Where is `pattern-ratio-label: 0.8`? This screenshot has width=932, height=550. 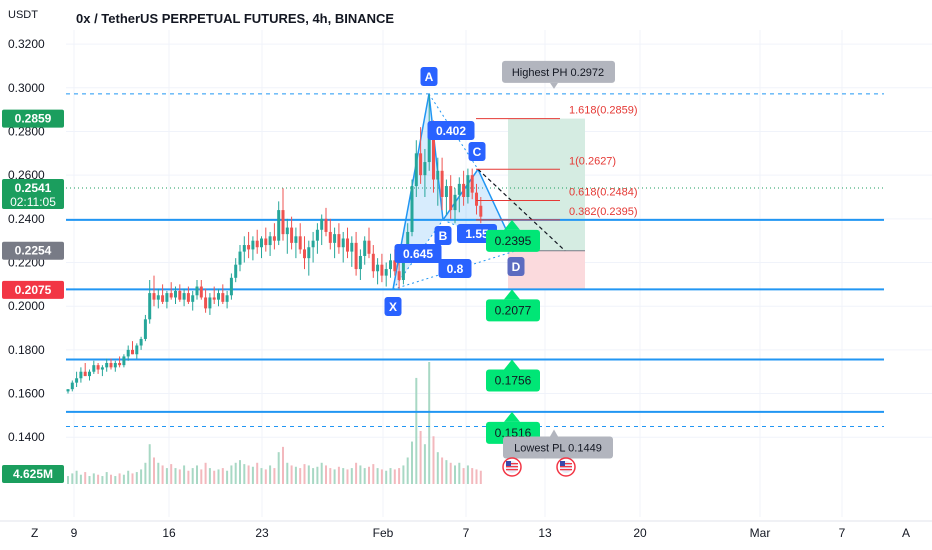 pattern-ratio-label: 0.8 is located at coordinates (455, 268).